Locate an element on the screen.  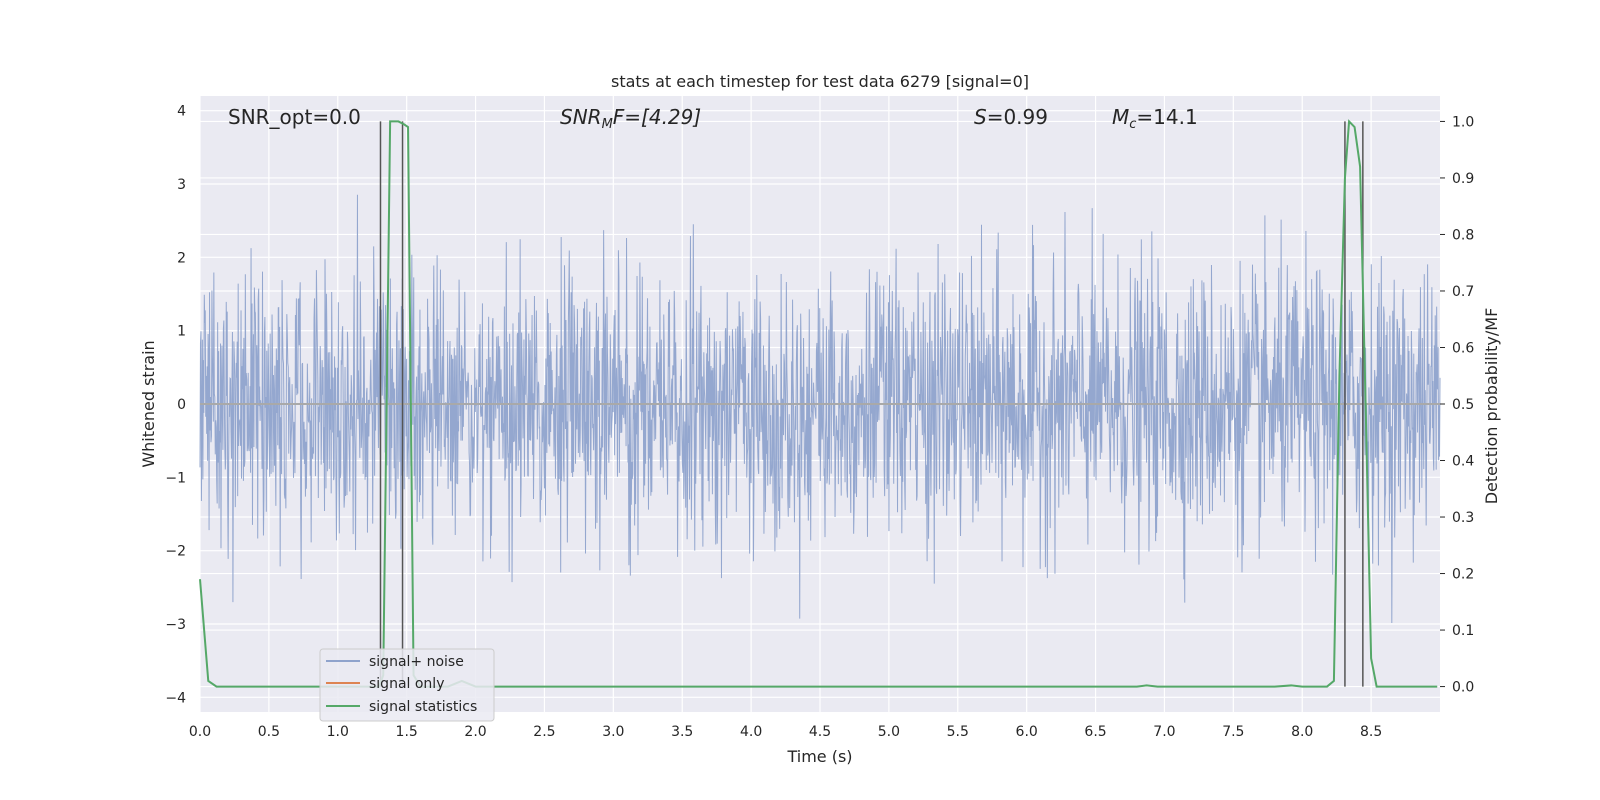
annotation-mc: Mc=14.1 is located at coordinates (1155, 118).